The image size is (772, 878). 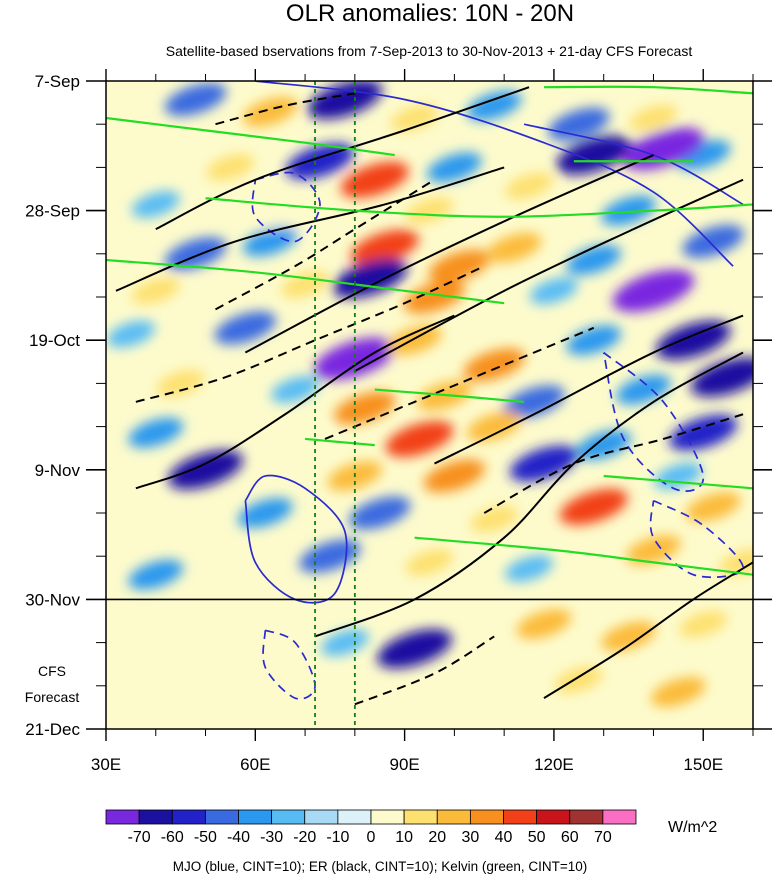 I want to click on x-tick-label-4: 150E, so click(x=703, y=764).